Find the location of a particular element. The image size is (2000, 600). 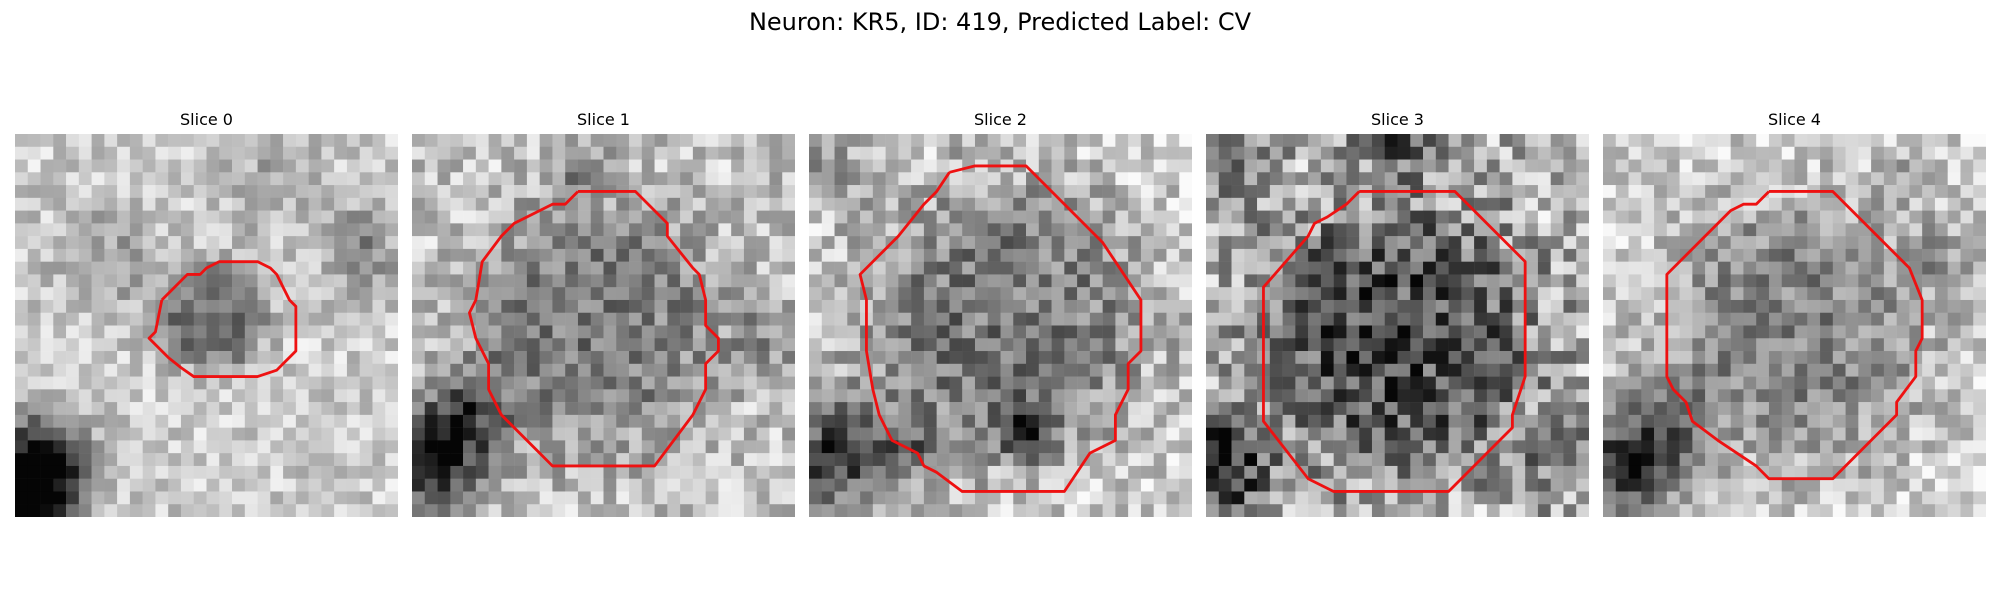

panel-slice-1: Slice 1 is located at coordinates (603, 313).